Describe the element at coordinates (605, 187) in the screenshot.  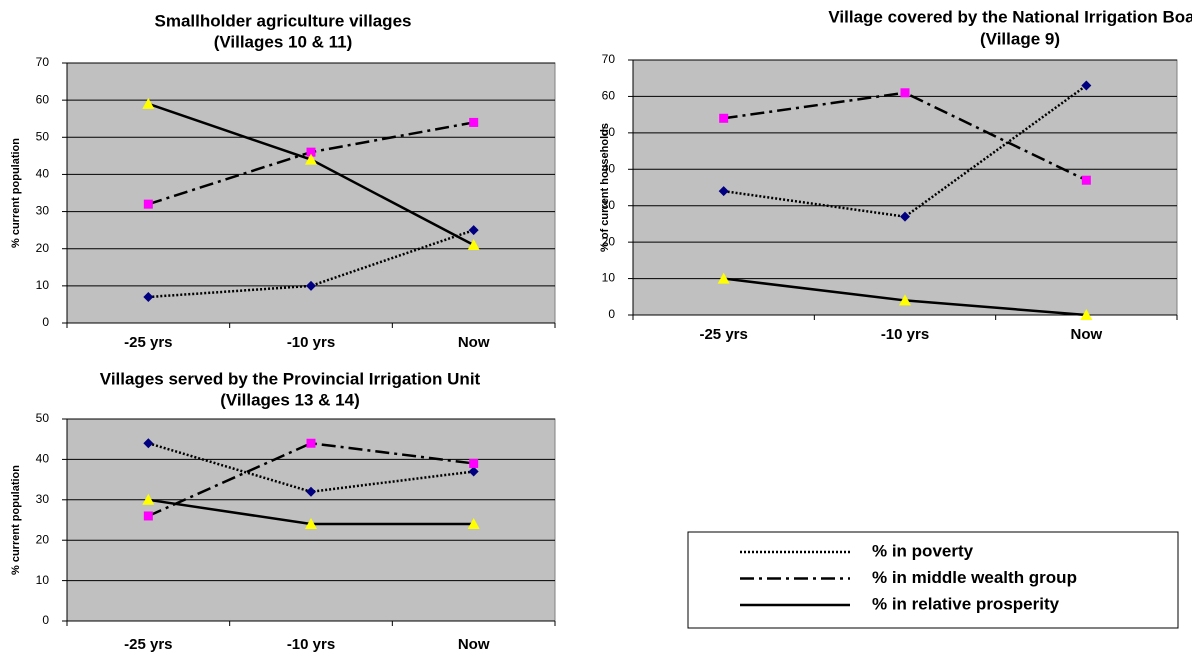
I see `y-axis-label: % of current households` at that location.